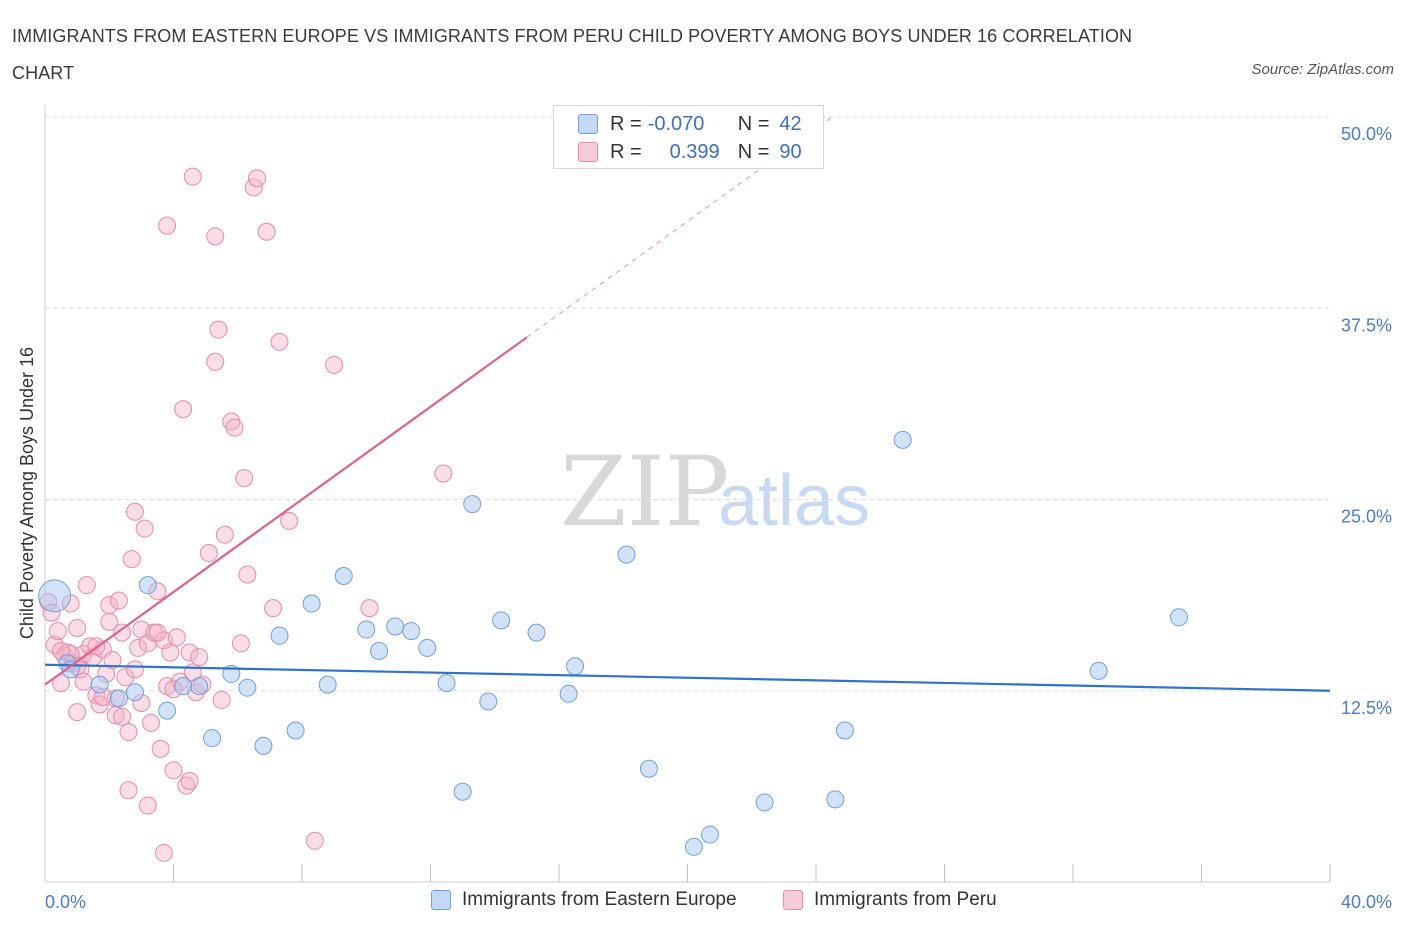 The height and width of the screenshot is (930, 1406). Describe the element at coordinates (441, 900) in the screenshot. I see `bottom-legend-swatch-blue` at that location.